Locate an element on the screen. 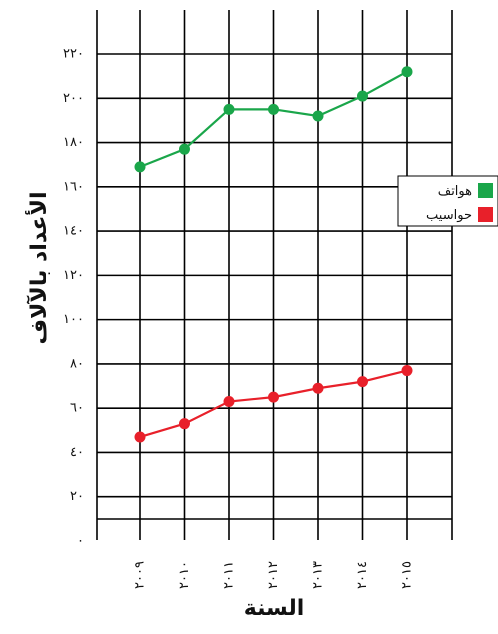 The image size is (498, 634). x-tick-label: ٢٠١٢ is located at coordinates (273, 575).